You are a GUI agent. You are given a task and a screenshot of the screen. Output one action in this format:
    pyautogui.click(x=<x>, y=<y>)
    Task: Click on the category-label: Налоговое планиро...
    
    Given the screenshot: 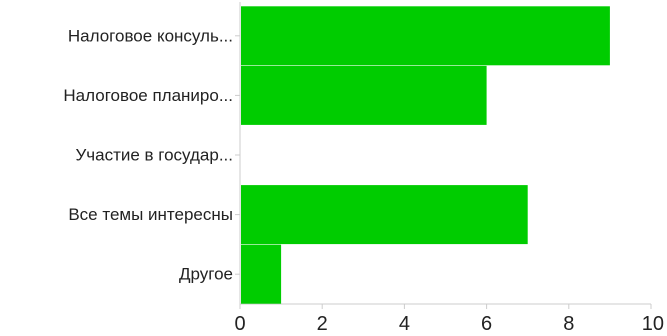 What is the action you would take?
    pyautogui.click(x=148, y=95)
    